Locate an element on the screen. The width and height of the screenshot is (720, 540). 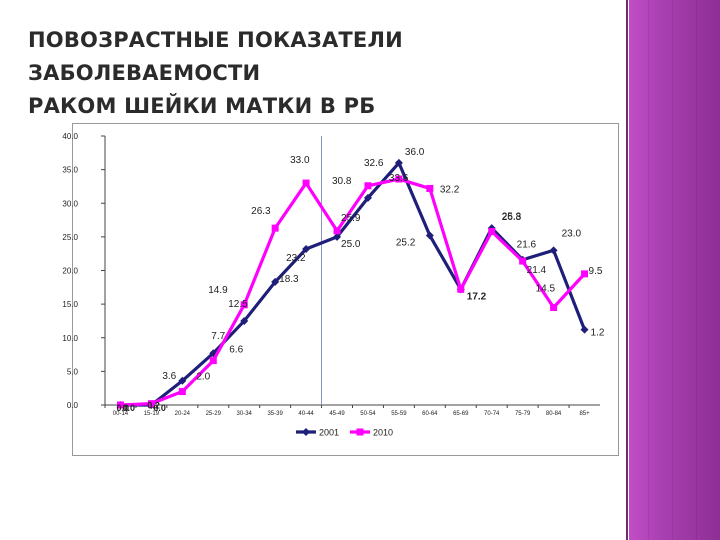
data-label-2001: 12.5 is located at coordinates (238, 304).